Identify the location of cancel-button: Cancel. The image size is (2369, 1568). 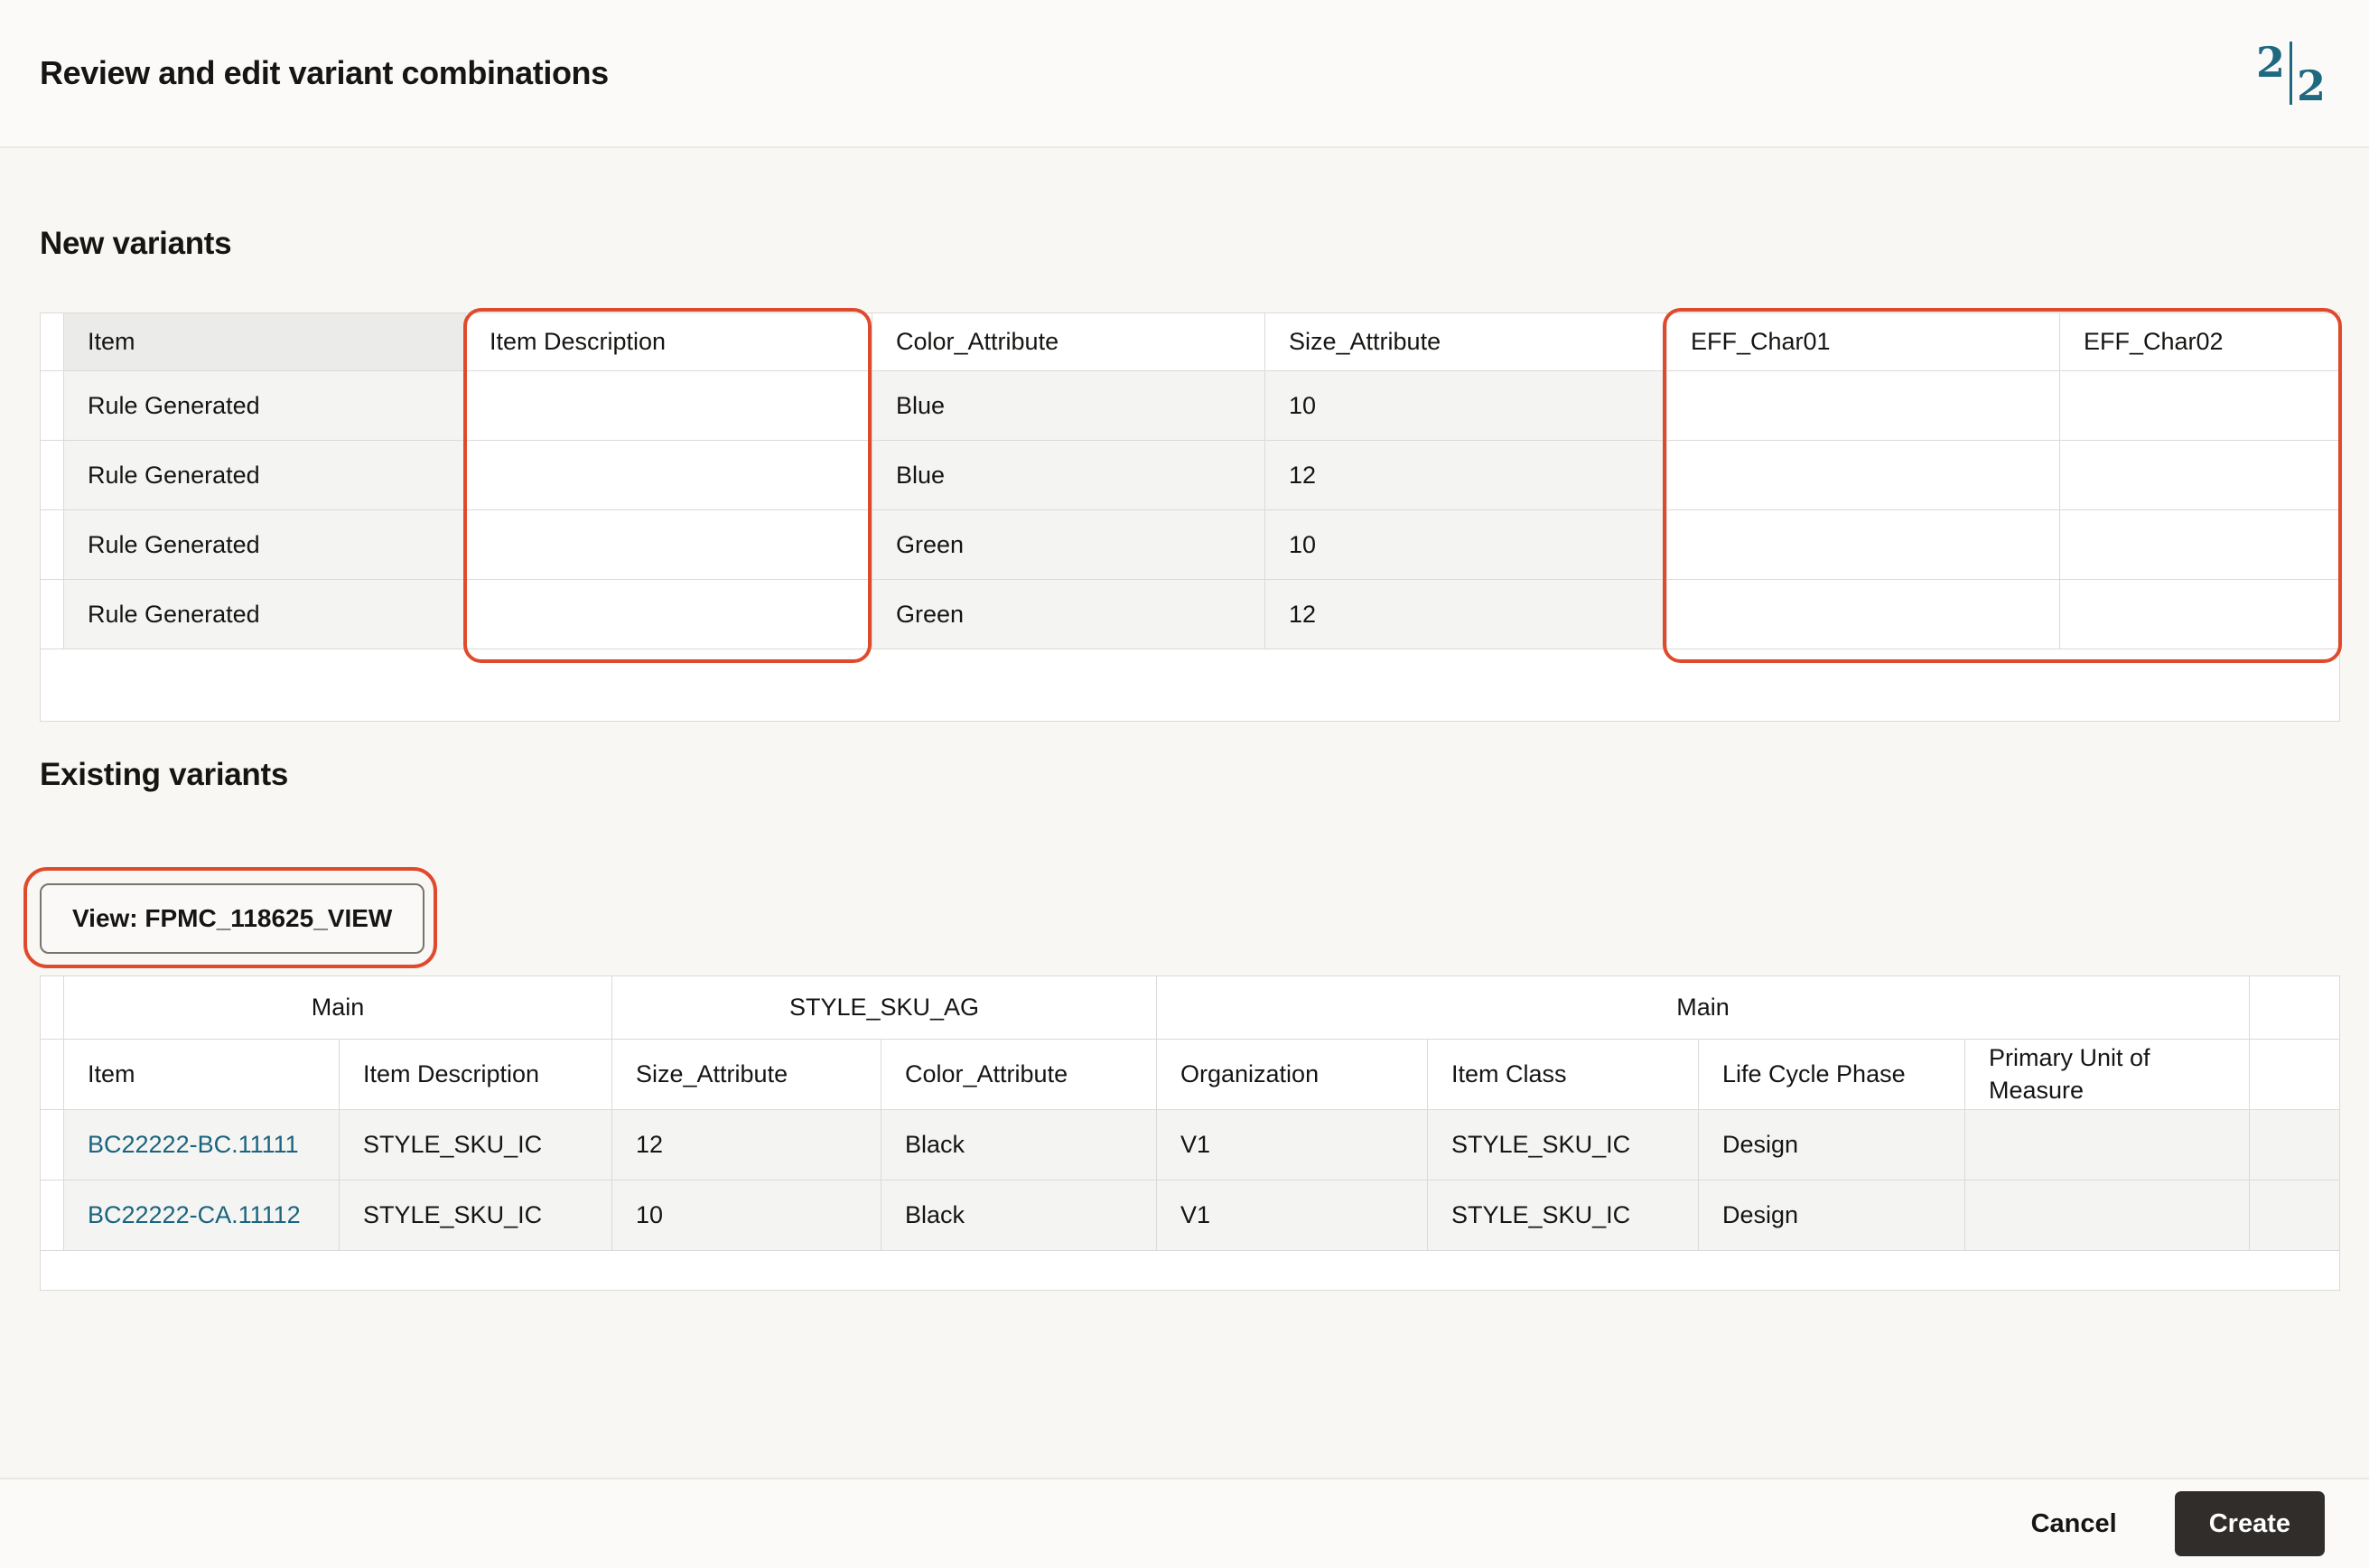
(2073, 1523).